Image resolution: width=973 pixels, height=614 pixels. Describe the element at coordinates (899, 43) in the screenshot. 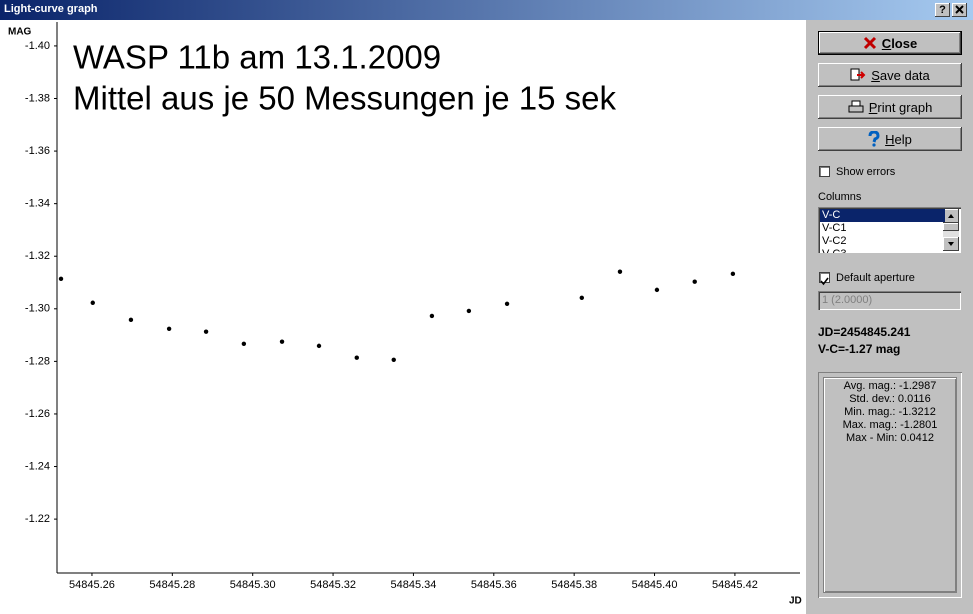

I see `button-label: Close` at that location.